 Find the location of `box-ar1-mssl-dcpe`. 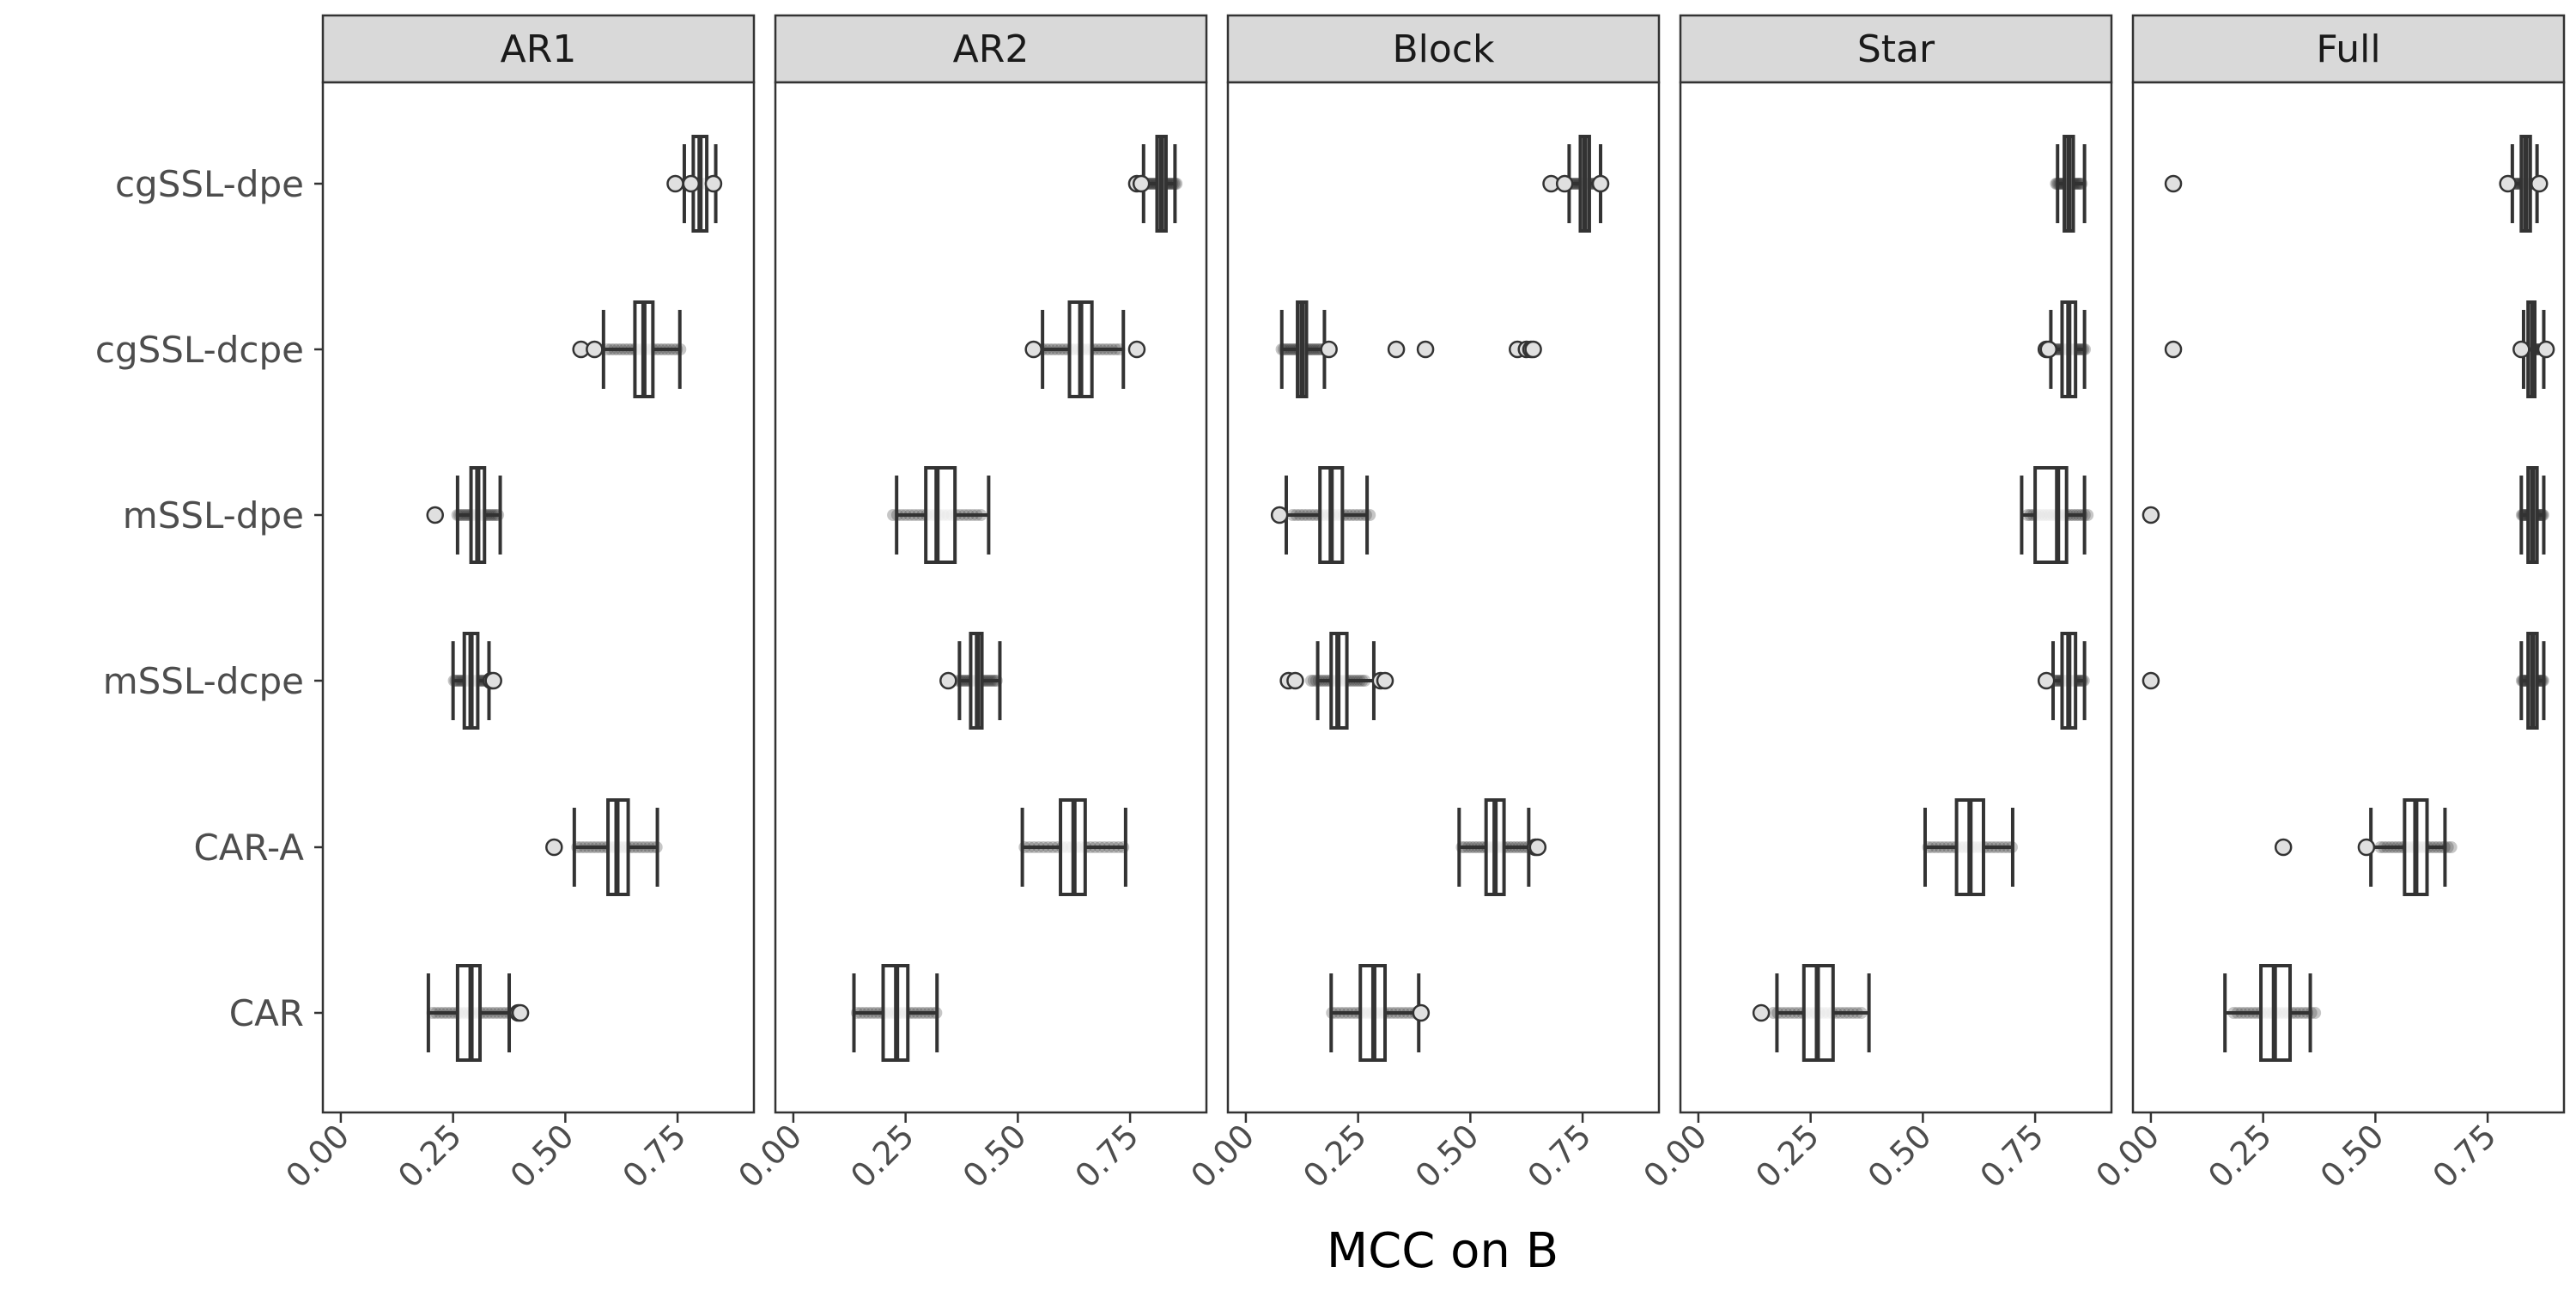

box-ar1-mssl-dcpe is located at coordinates (474, 681).